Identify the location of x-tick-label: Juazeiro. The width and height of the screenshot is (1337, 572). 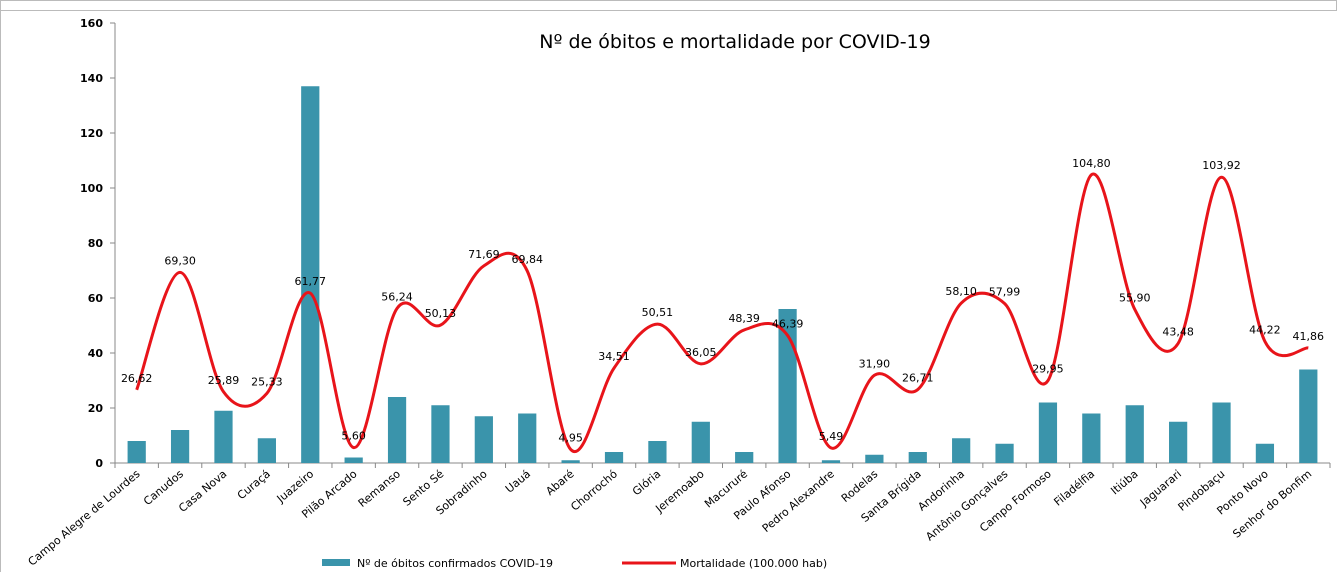
(295, 486).